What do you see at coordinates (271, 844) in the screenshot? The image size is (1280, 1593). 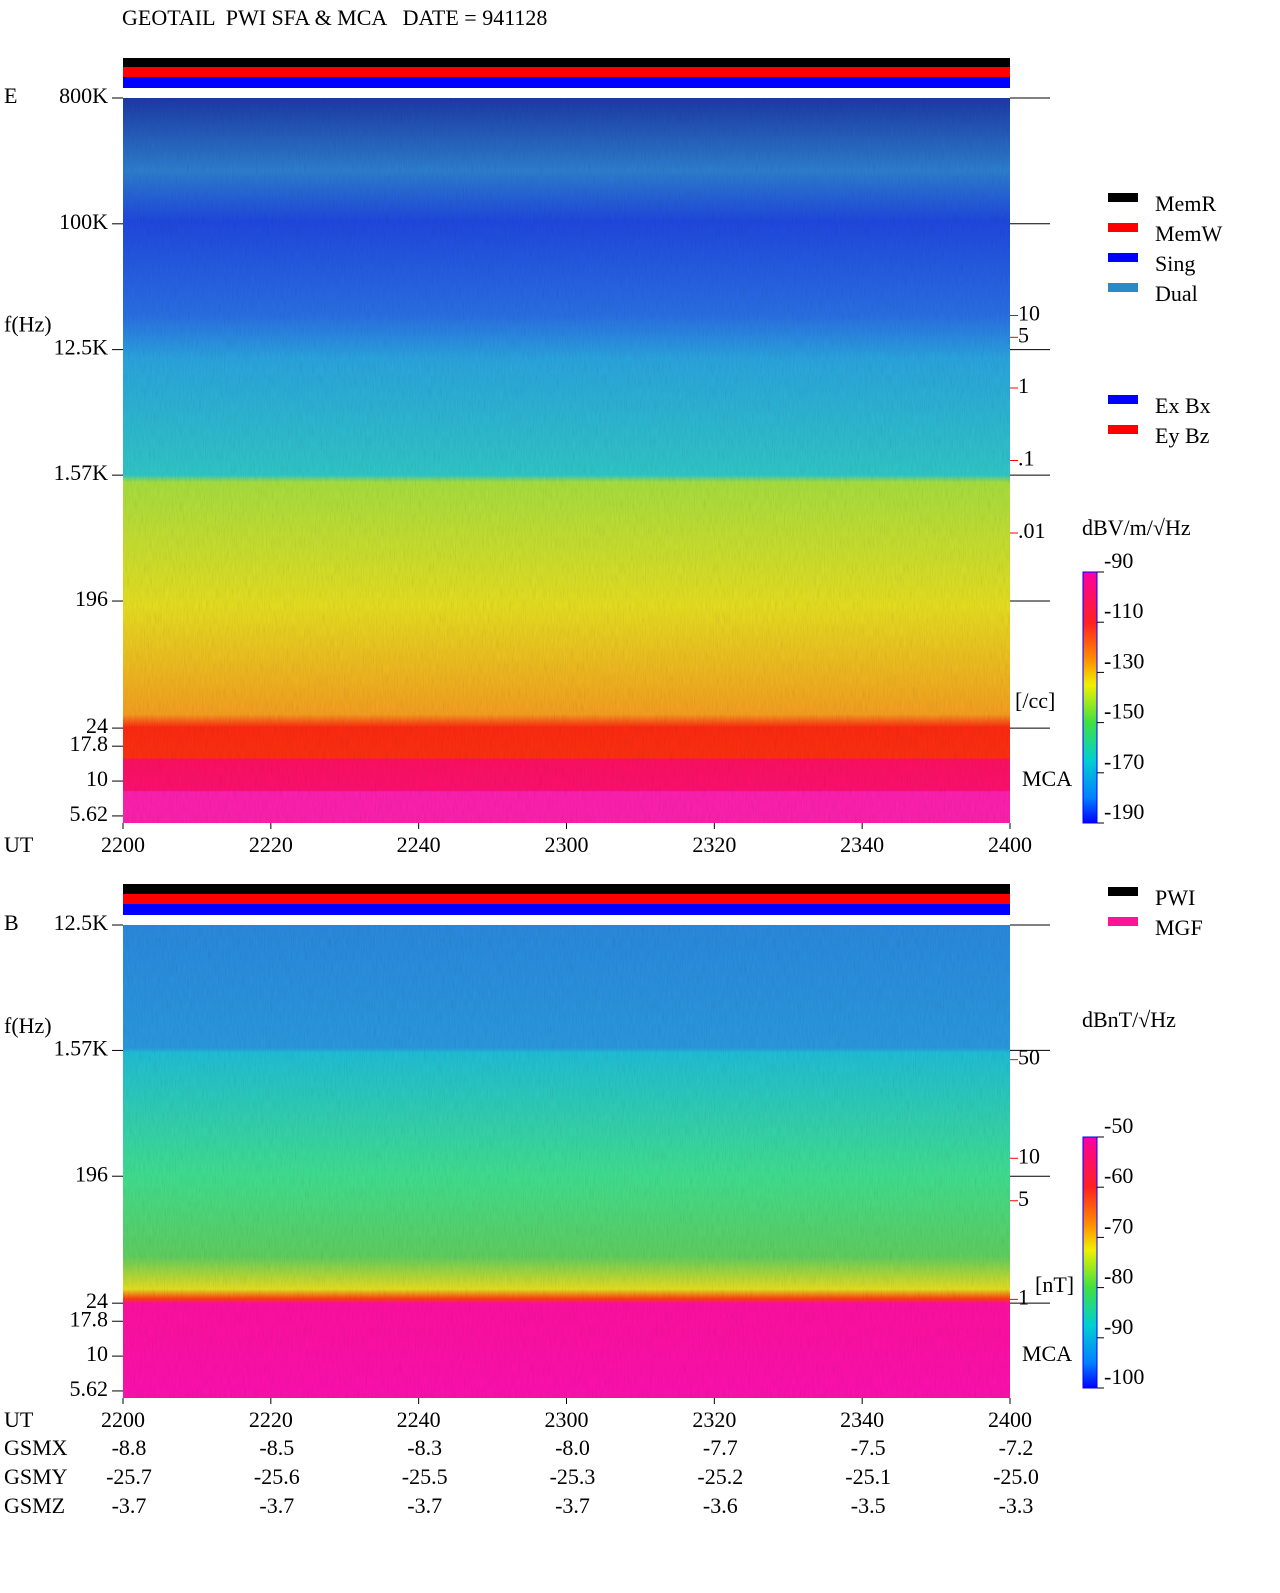 I see `x-tick-label: 2220` at bounding box center [271, 844].